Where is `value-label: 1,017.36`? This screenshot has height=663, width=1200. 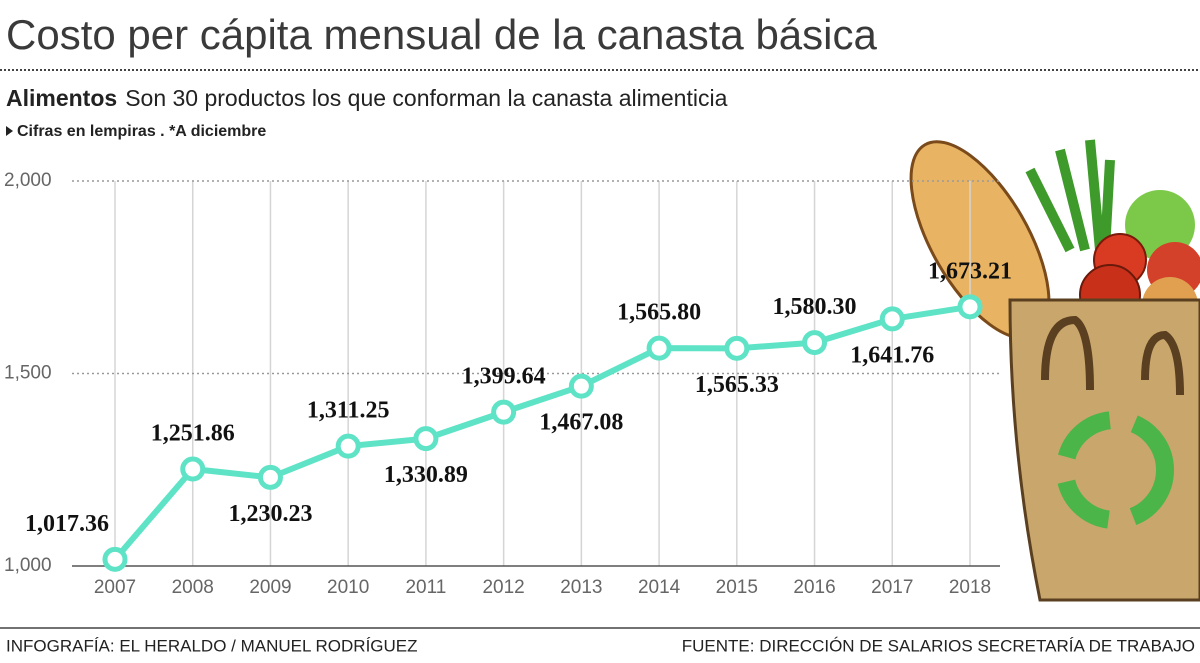
value-label: 1,017.36 is located at coordinates (67, 524).